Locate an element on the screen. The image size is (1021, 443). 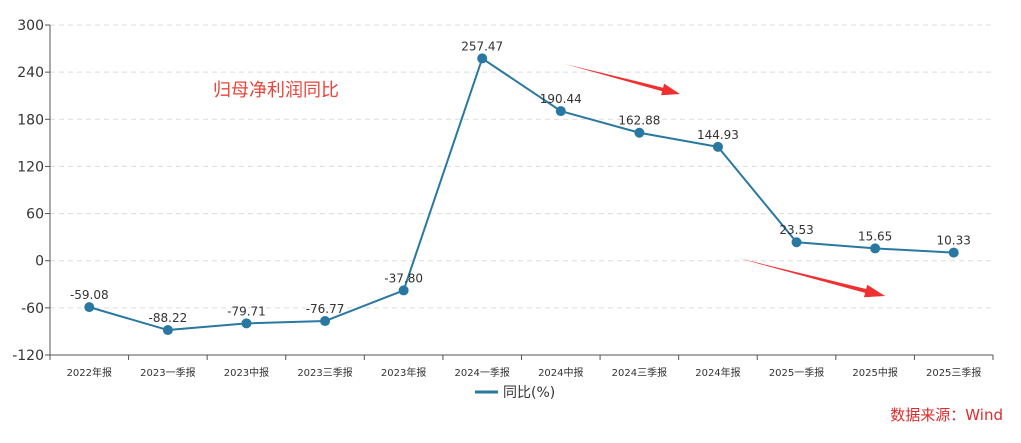
y-tick-label: 60 is located at coordinates (35, 215).